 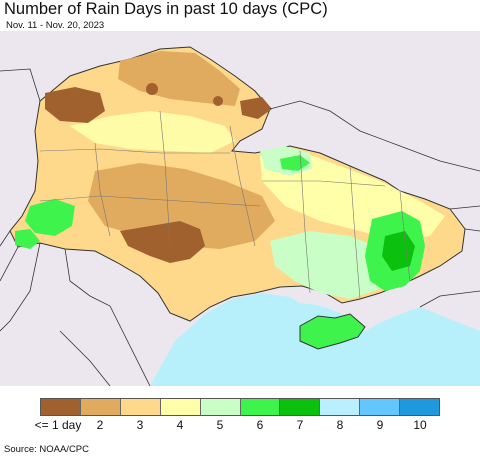 What do you see at coordinates (75, 105) in the screenshot?
I see `zone-1-day-northwest` at bounding box center [75, 105].